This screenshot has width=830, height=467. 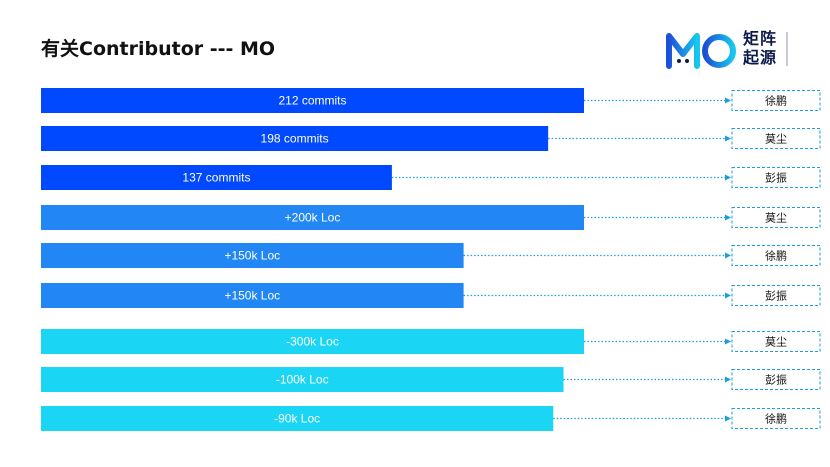 I want to click on logo: 矩阵起源, so click(x=730, y=49).